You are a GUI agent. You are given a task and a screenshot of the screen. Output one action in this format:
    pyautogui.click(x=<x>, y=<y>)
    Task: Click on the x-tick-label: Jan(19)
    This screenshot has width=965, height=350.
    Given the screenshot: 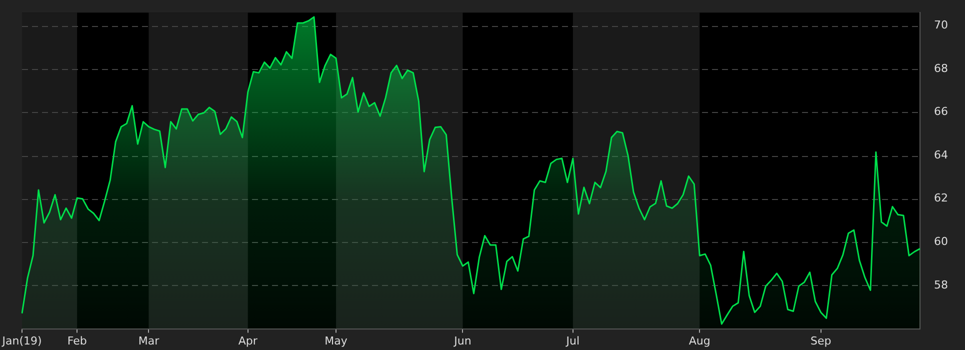 What is the action you would take?
    pyautogui.click(x=21, y=341)
    